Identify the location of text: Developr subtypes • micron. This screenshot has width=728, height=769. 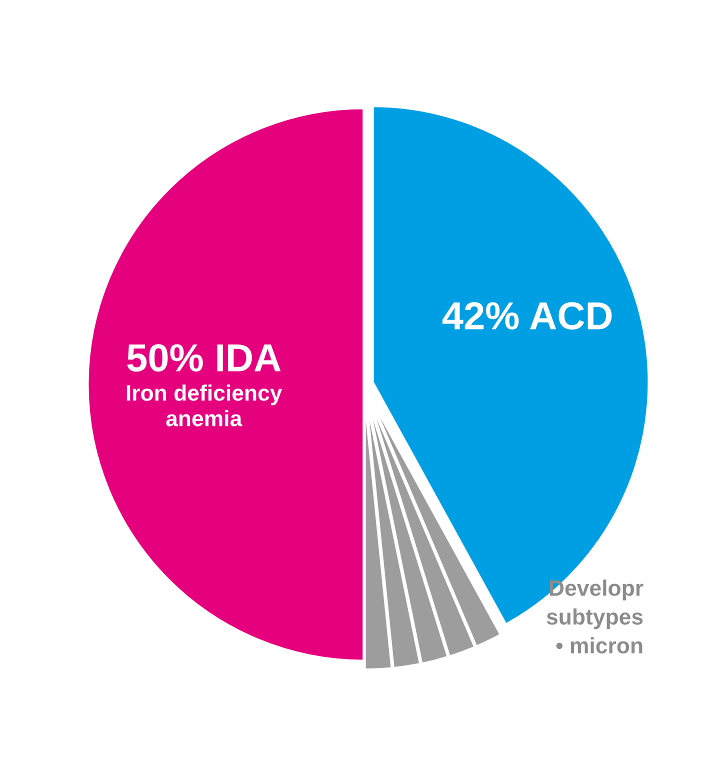
(595, 617).